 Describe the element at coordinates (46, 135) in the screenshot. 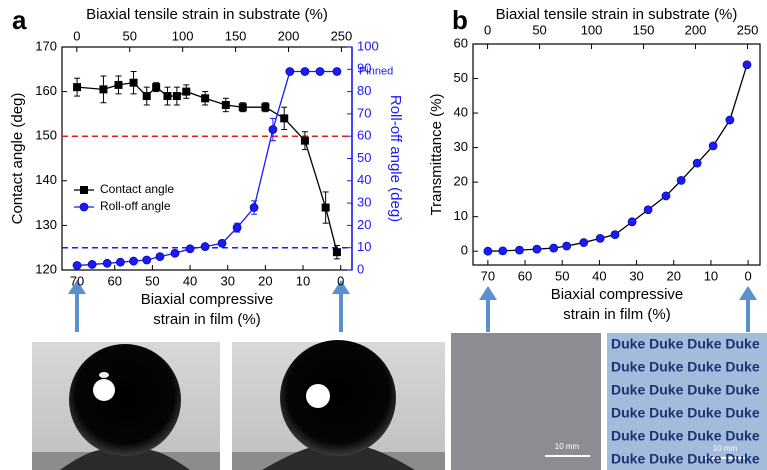

I see `y-tick-label: 150` at that location.